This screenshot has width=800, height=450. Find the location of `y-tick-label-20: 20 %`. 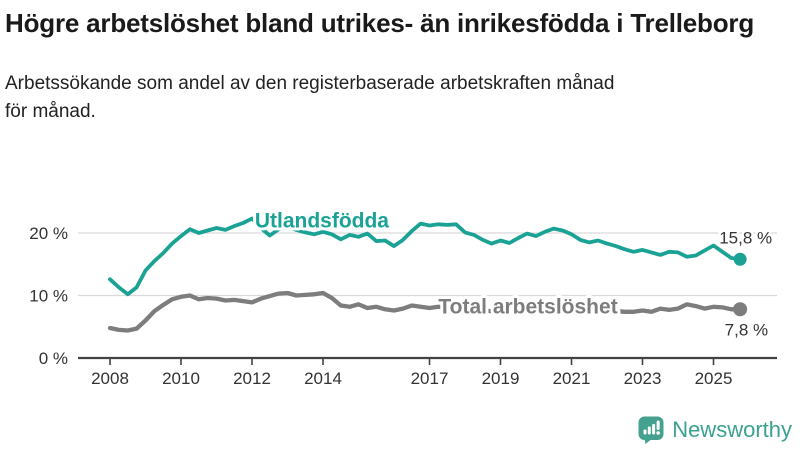

y-tick-label-20: 20 % is located at coordinates (48, 233).